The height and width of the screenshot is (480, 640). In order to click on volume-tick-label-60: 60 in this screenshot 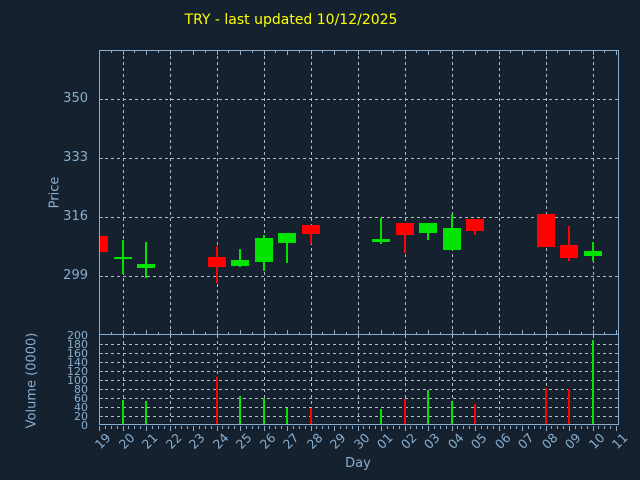, I will do `click(81, 398)`.